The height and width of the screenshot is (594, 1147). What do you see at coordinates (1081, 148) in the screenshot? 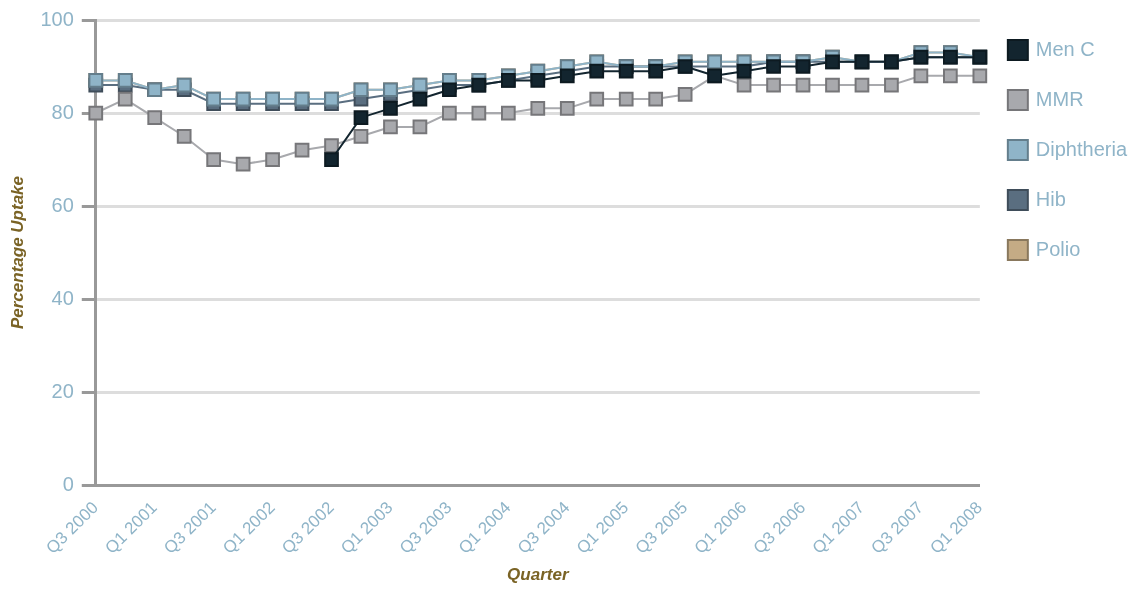
I see `legend-label: Diphtheria` at bounding box center [1081, 148].